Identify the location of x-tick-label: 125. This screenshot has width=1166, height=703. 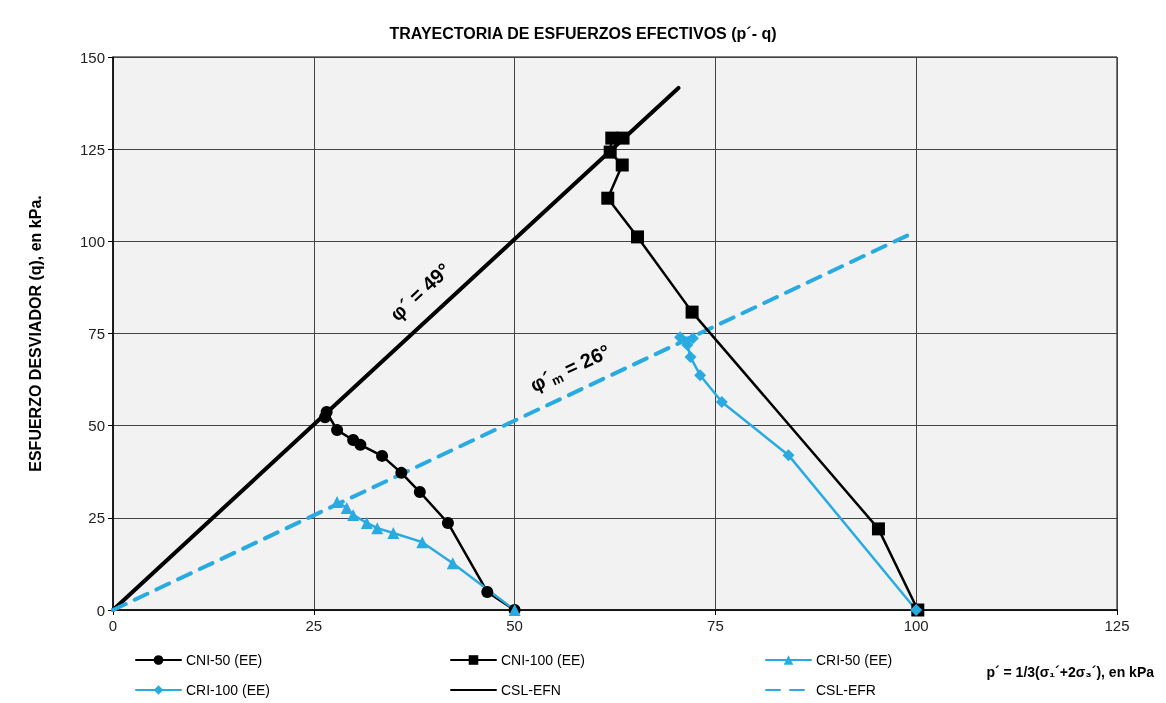
(1117, 625).